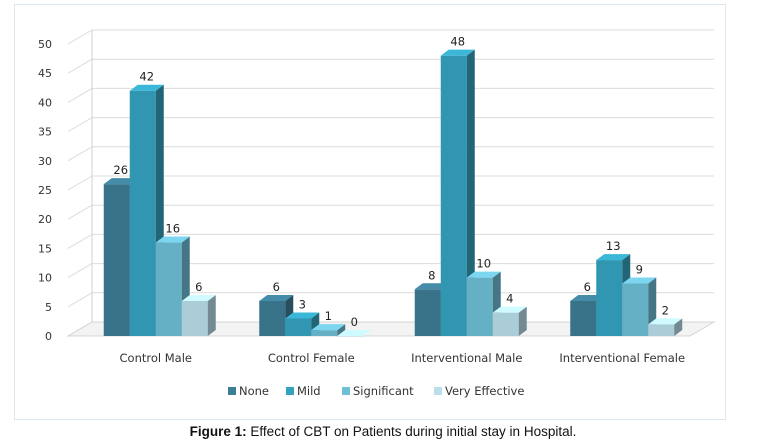 The width and height of the screenshot is (766, 448). What do you see at coordinates (328, 316) in the screenshot?
I see `data-label: 1` at bounding box center [328, 316].